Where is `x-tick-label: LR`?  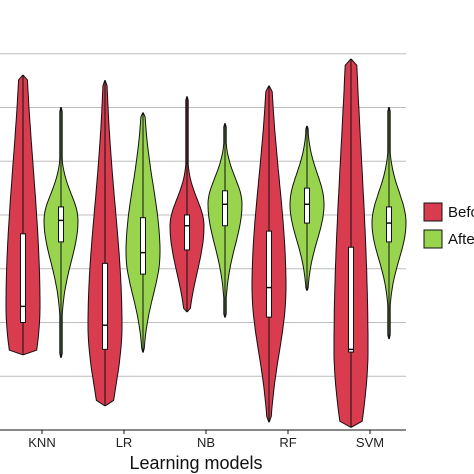
x-tick-label: LR is located at coordinates (124, 442).